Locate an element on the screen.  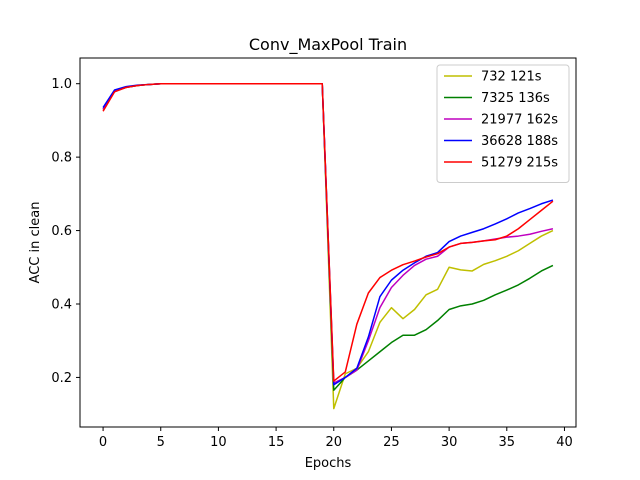
legend-label-2: 21977 162s is located at coordinates (519, 120).